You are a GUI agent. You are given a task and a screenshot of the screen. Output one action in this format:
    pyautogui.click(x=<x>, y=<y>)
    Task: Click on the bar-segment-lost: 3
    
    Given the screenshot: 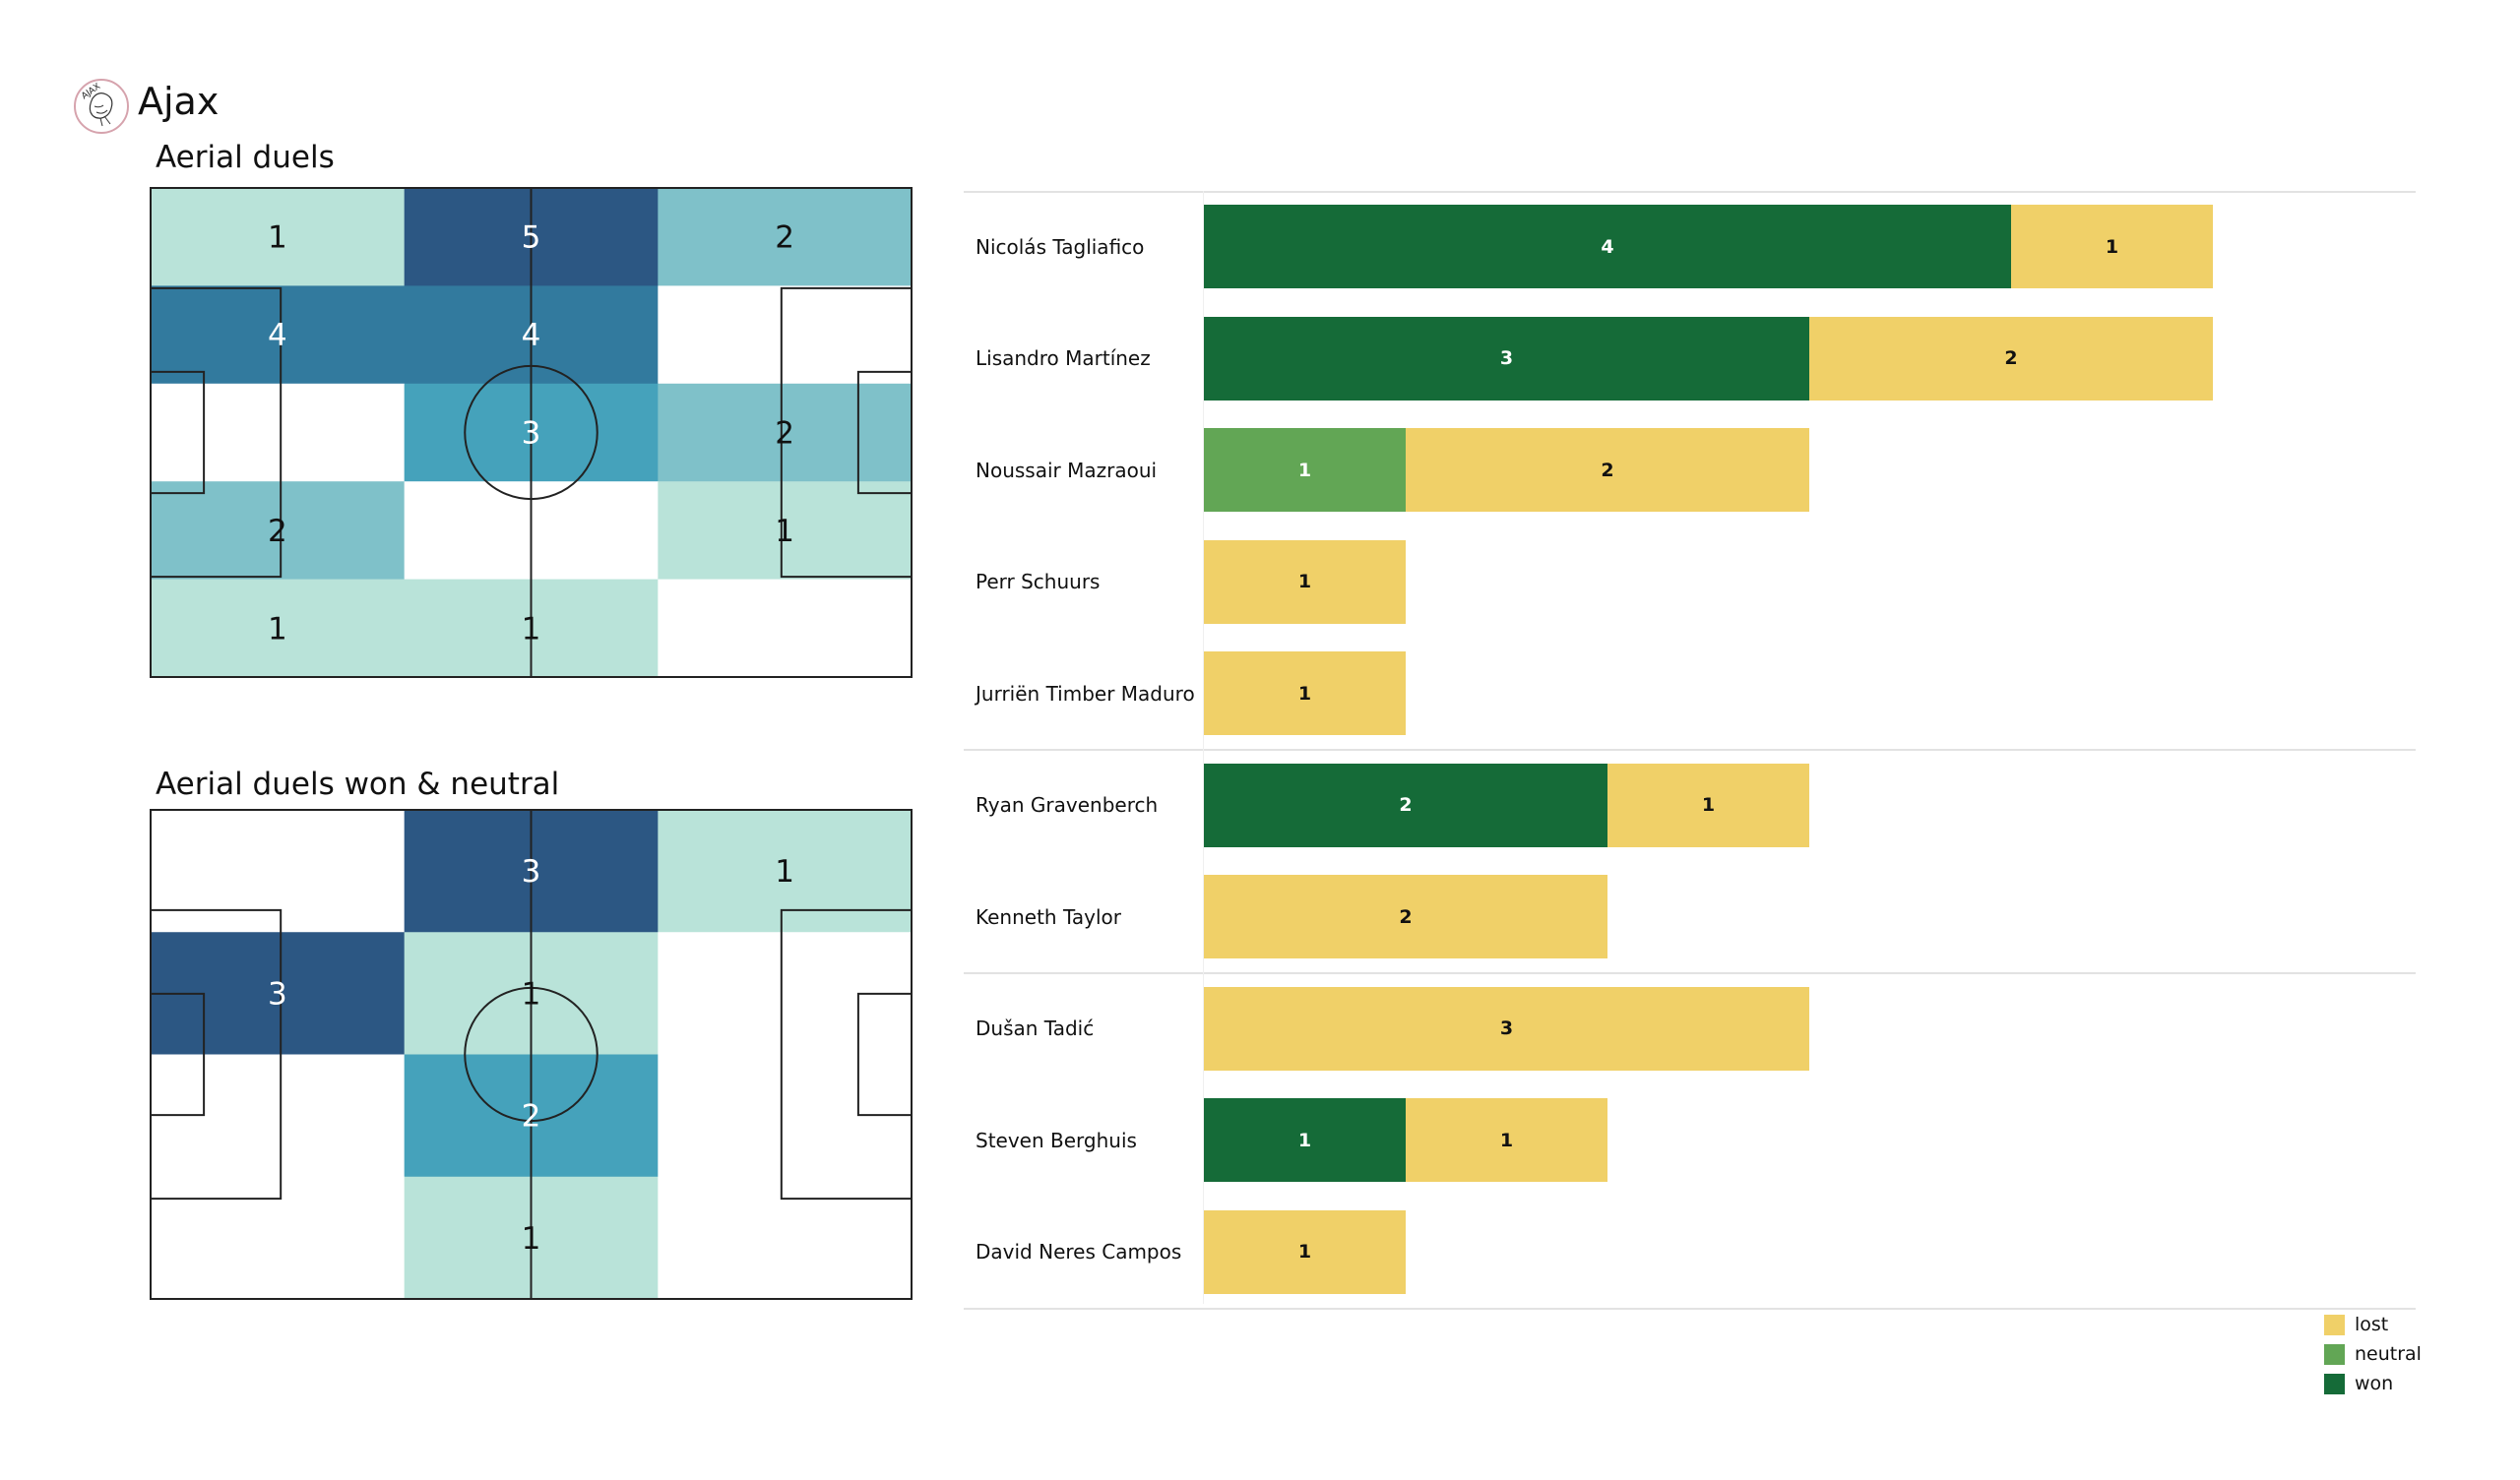 What is the action you would take?
    pyautogui.click(x=1506, y=1029)
    